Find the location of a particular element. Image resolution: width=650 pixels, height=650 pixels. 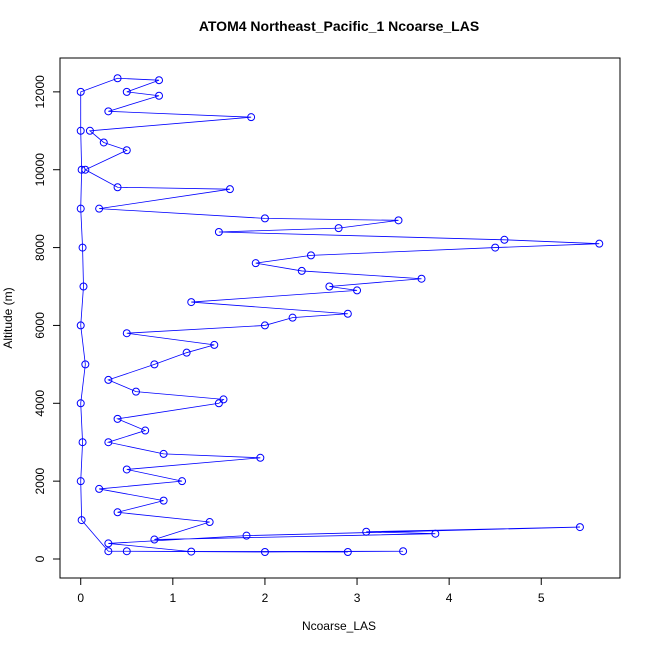

y-tick-label: 2000 is located at coordinates (40, 480).